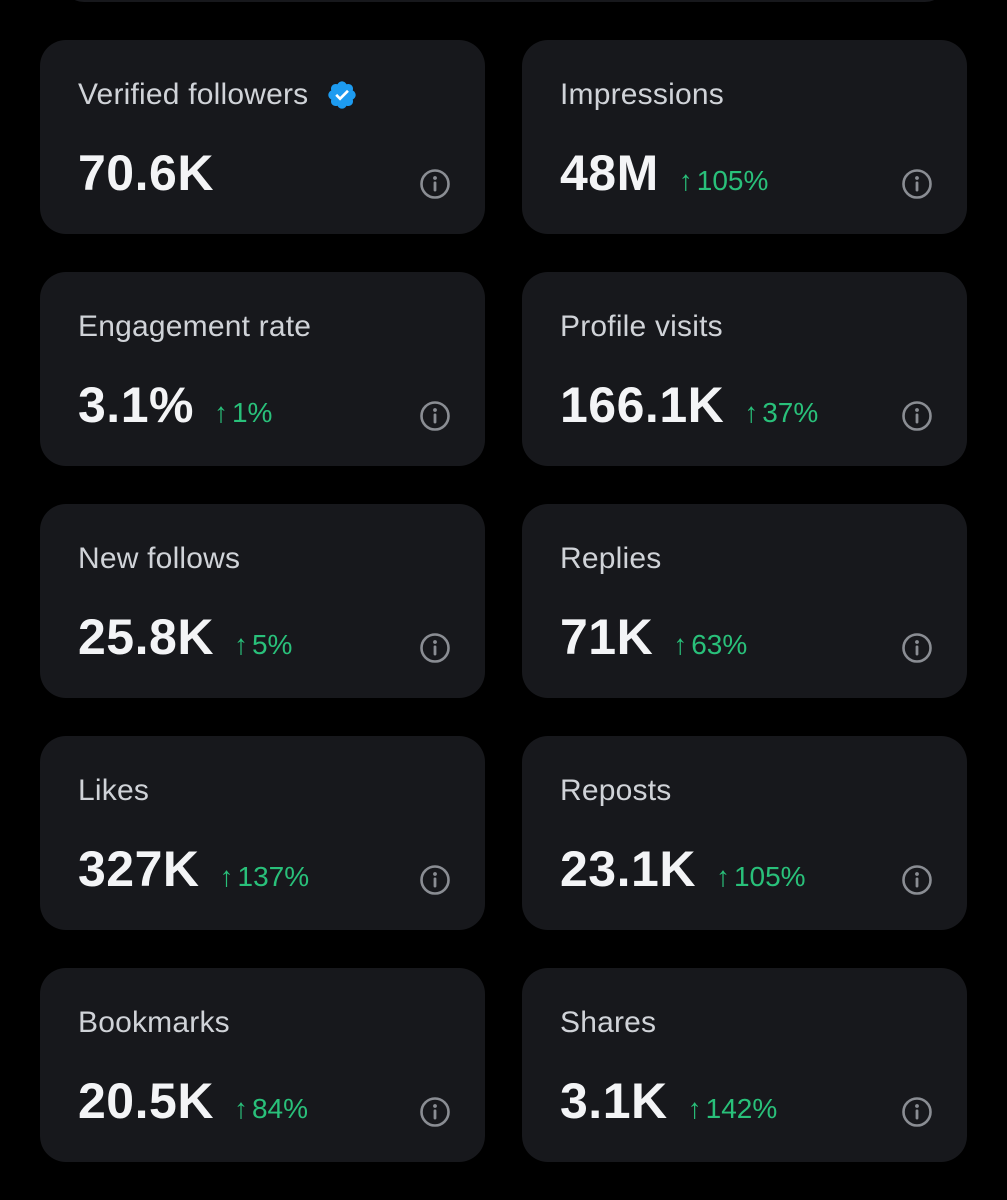 The height and width of the screenshot is (1200, 1007). Describe the element at coordinates (744, 1065) in the screenshot. I see `metric-card-shares: Shares 3.1K ↑ 142%` at that location.